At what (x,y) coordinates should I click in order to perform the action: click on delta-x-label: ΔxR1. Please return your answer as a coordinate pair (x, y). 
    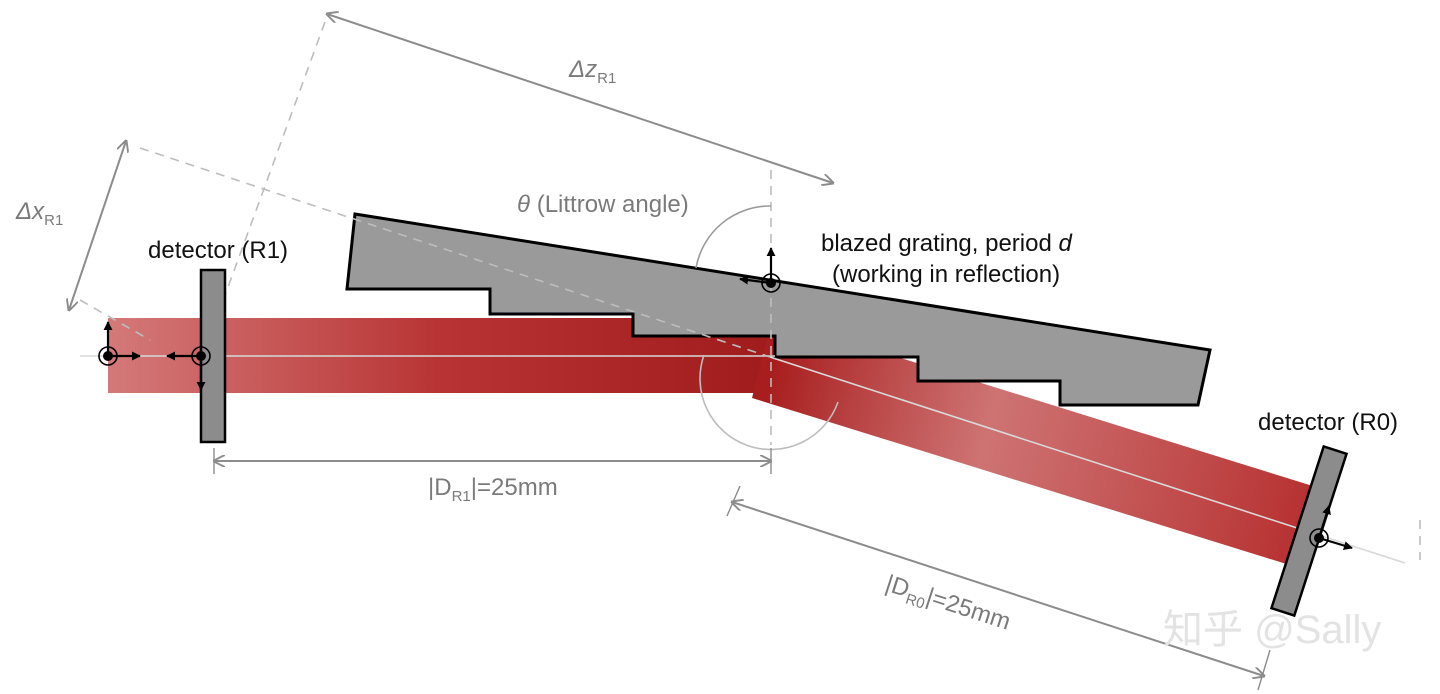
    Looking at the image, I should click on (39, 213).